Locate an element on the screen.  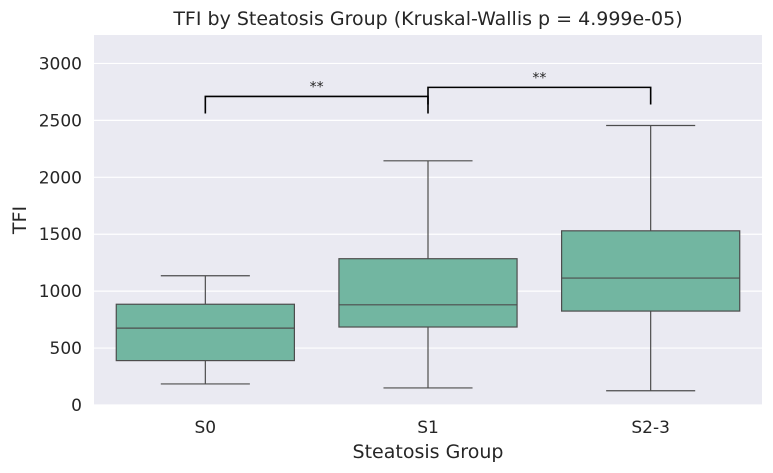
box-s1 is located at coordinates (428, 274).